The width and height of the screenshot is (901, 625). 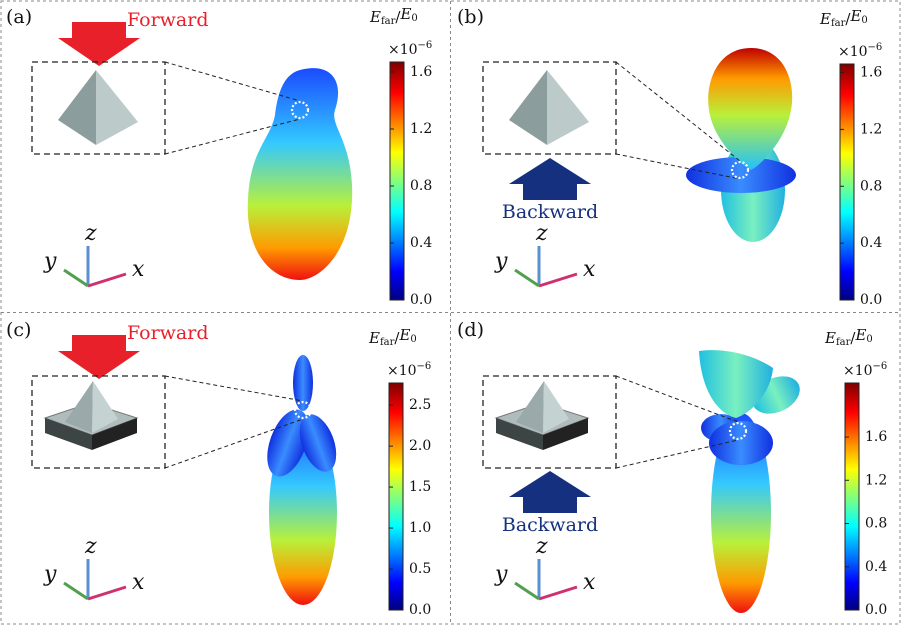 I want to click on panel-label: (d), so click(x=470, y=330).